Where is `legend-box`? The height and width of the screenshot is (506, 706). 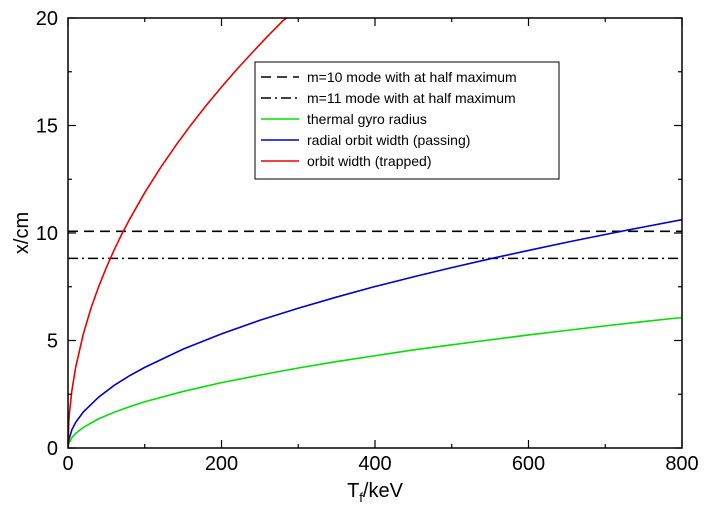 legend-box is located at coordinates (407, 120).